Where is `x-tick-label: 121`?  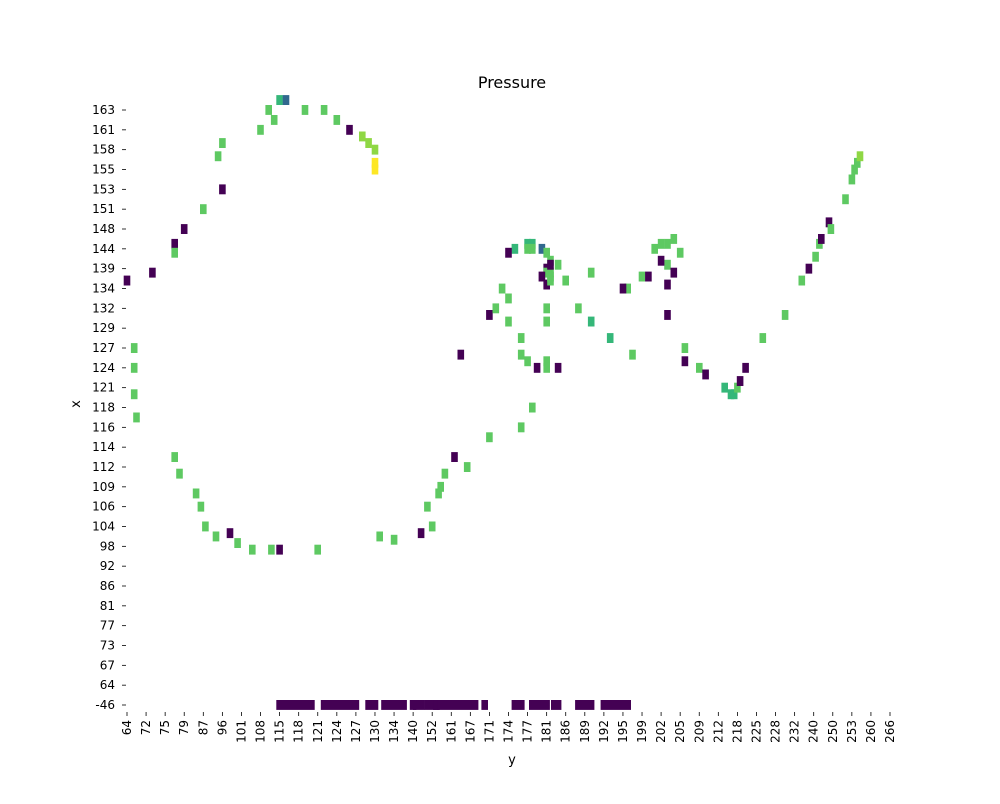
x-tick-label: 121 is located at coordinates (318, 731).